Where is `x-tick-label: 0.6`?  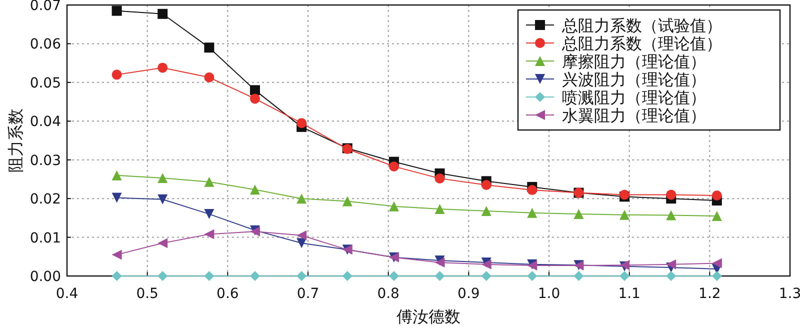 x-tick-label: 0.6 is located at coordinates (227, 294).